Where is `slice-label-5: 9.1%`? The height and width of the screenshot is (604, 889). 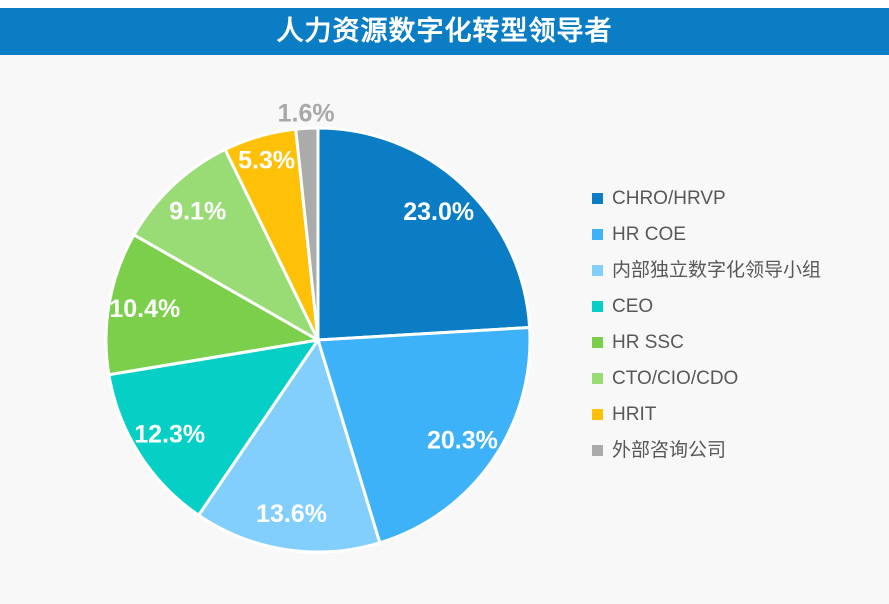
slice-label-5: 9.1% is located at coordinates (197, 212).